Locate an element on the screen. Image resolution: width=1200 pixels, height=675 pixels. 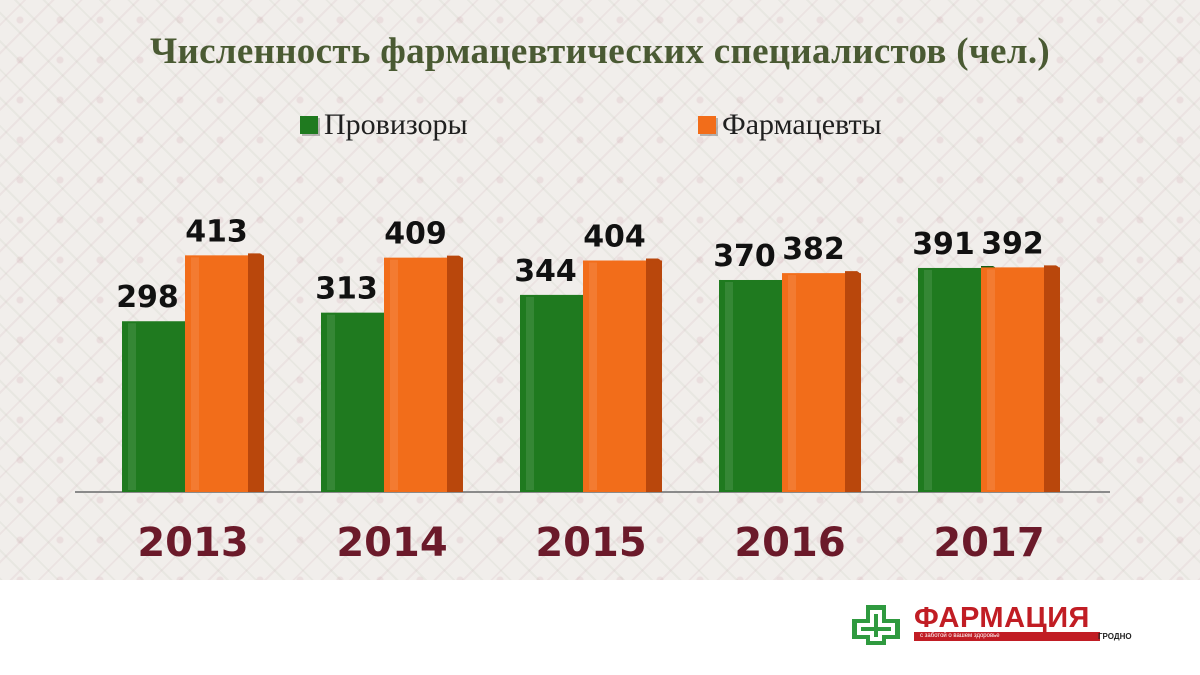
legend-item-series-2: Фармацевты is located at coordinates (790, 125).